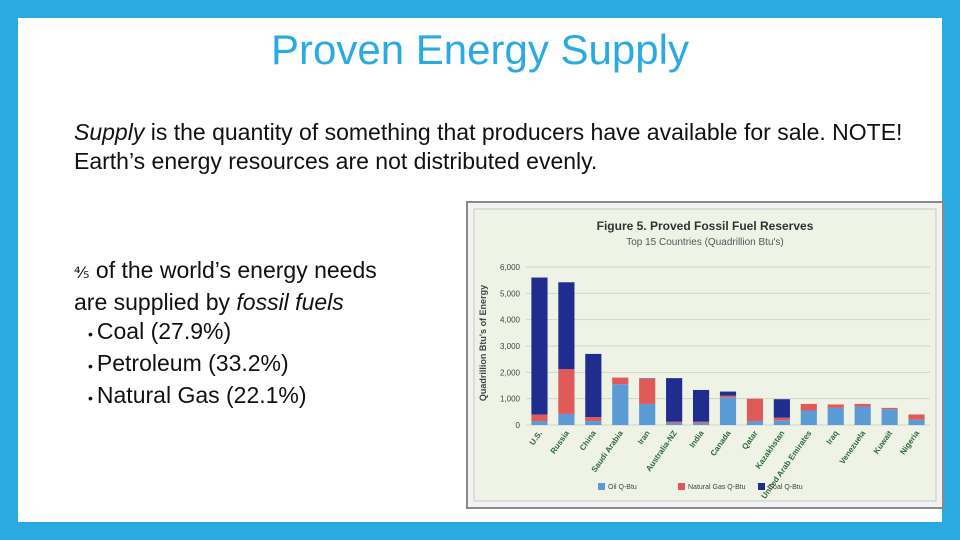 The height and width of the screenshot is (540, 960). I want to click on y-axis-label: Quadrillion Btu's of Energy, so click(483, 343).